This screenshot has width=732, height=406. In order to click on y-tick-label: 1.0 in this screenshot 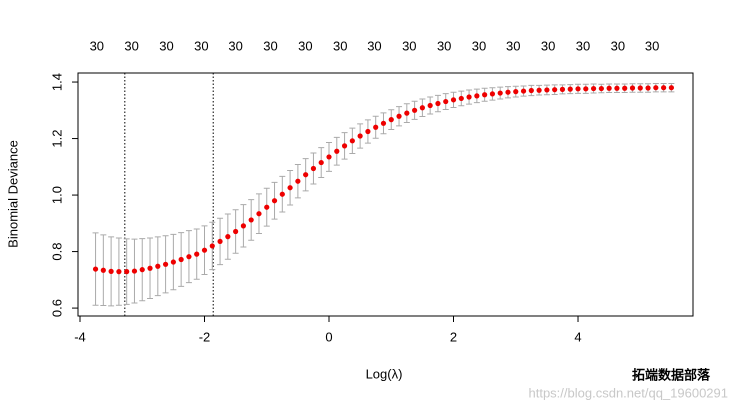, I will do `click(56, 195)`.